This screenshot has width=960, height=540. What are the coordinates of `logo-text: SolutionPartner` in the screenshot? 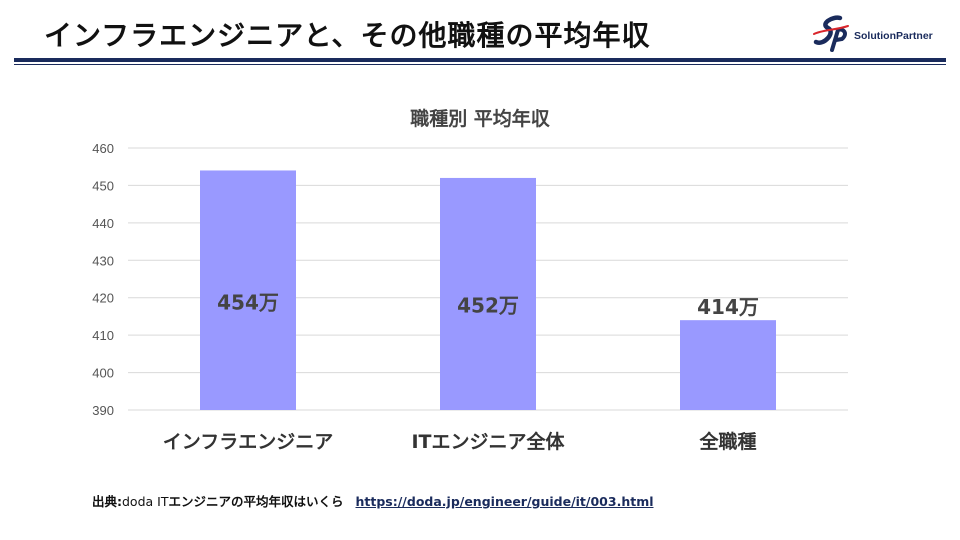 It's located at (893, 36).